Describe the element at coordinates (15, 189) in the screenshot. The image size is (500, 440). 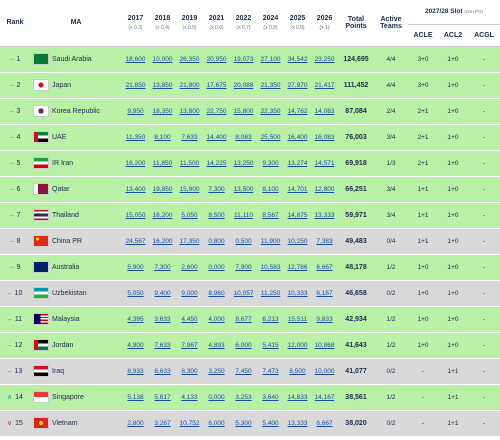
I see `rank-cell: –6` at that location.